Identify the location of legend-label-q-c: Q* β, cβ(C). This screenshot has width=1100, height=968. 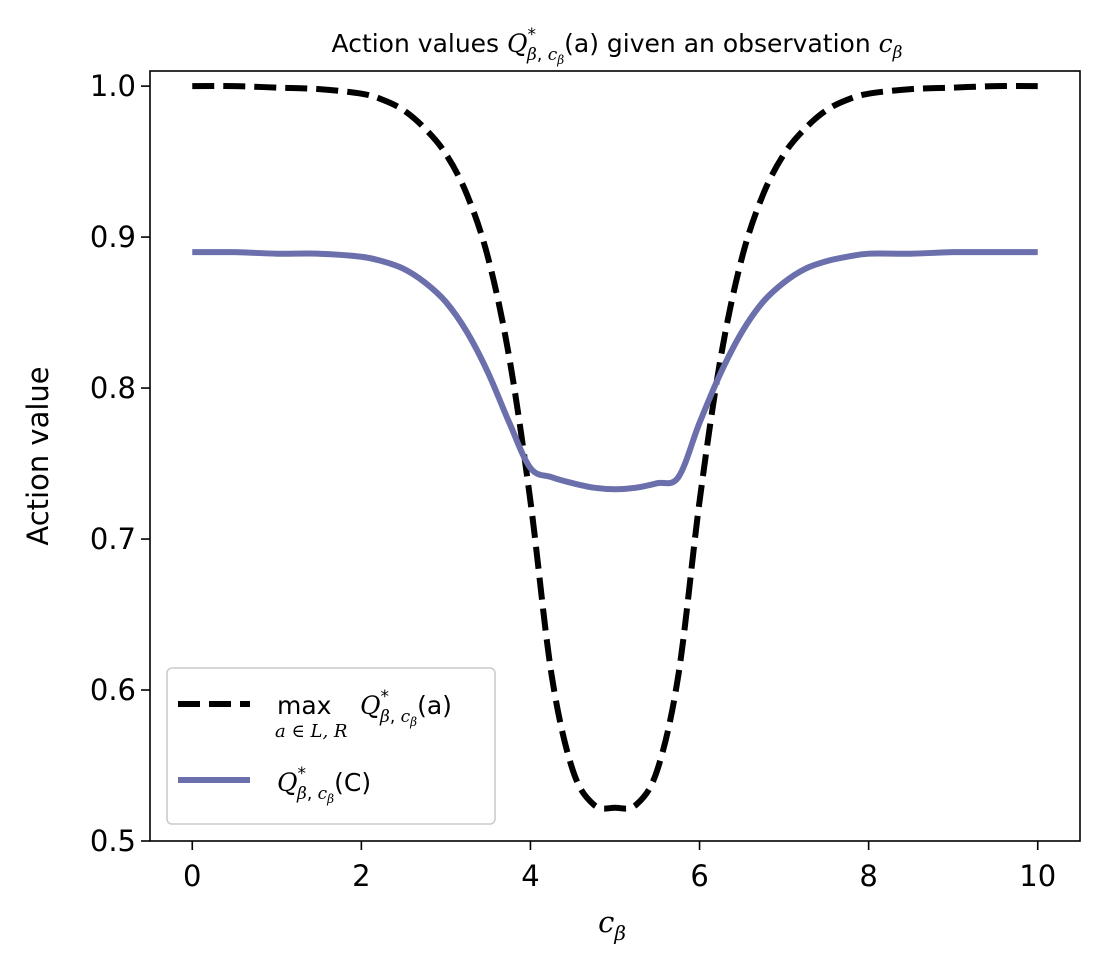
(324, 785).